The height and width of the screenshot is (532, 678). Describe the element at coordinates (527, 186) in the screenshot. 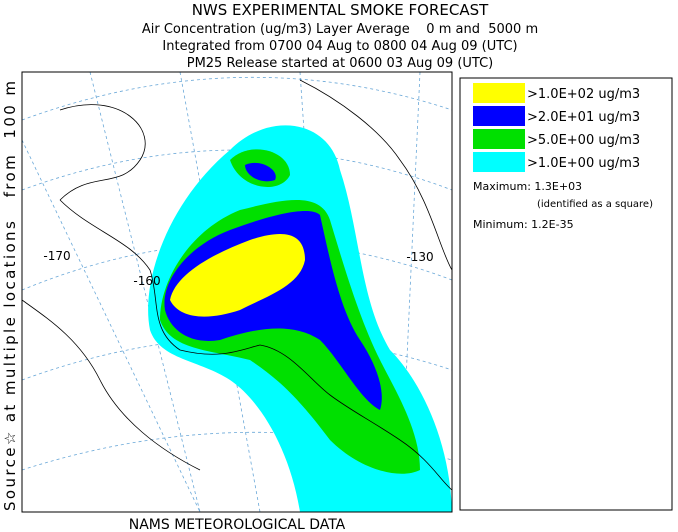

I see `maximum: Maximum: 1.3E+03` at that location.